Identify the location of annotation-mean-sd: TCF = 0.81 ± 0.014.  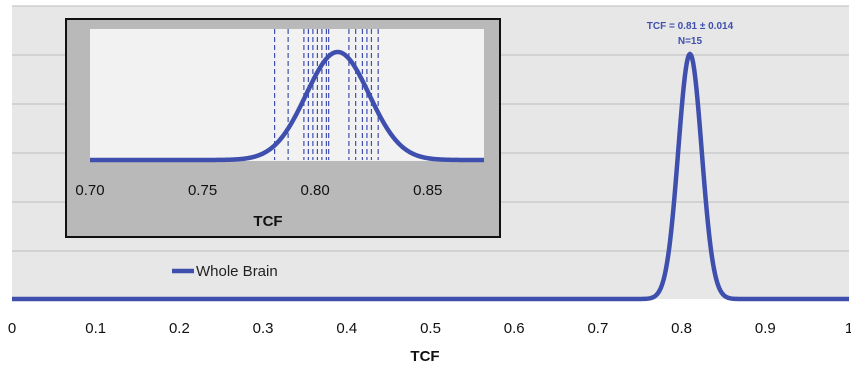
(690, 26).